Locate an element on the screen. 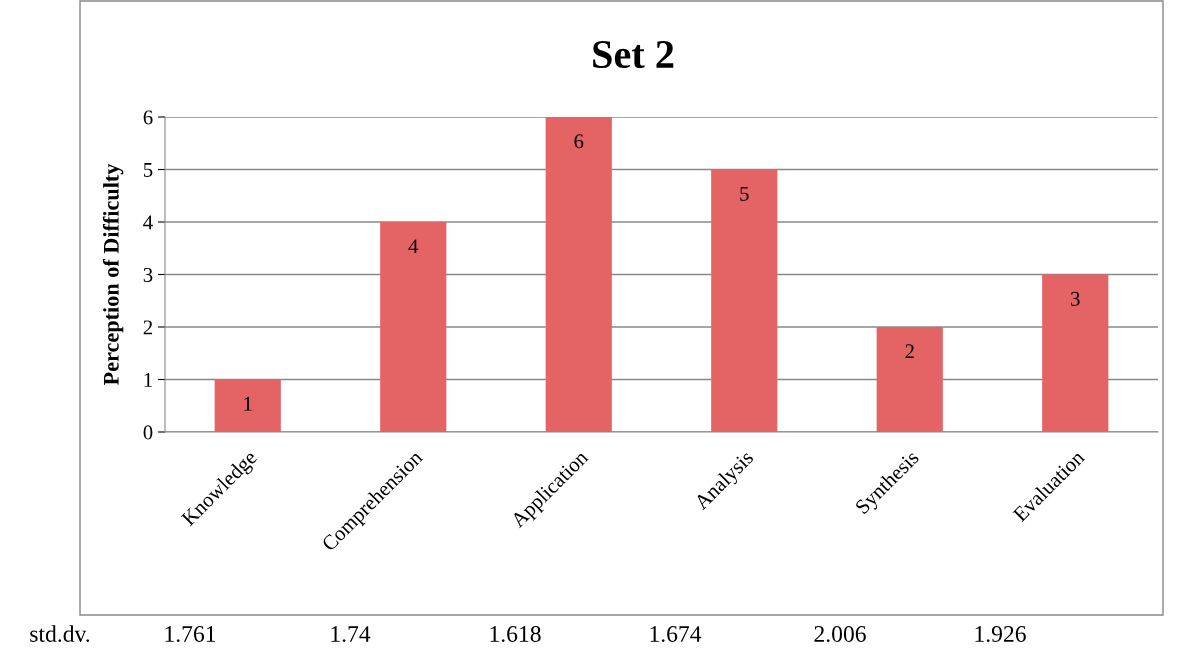 The height and width of the screenshot is (654, 1177). data-label: 1 is located at coordinates (248, 403).